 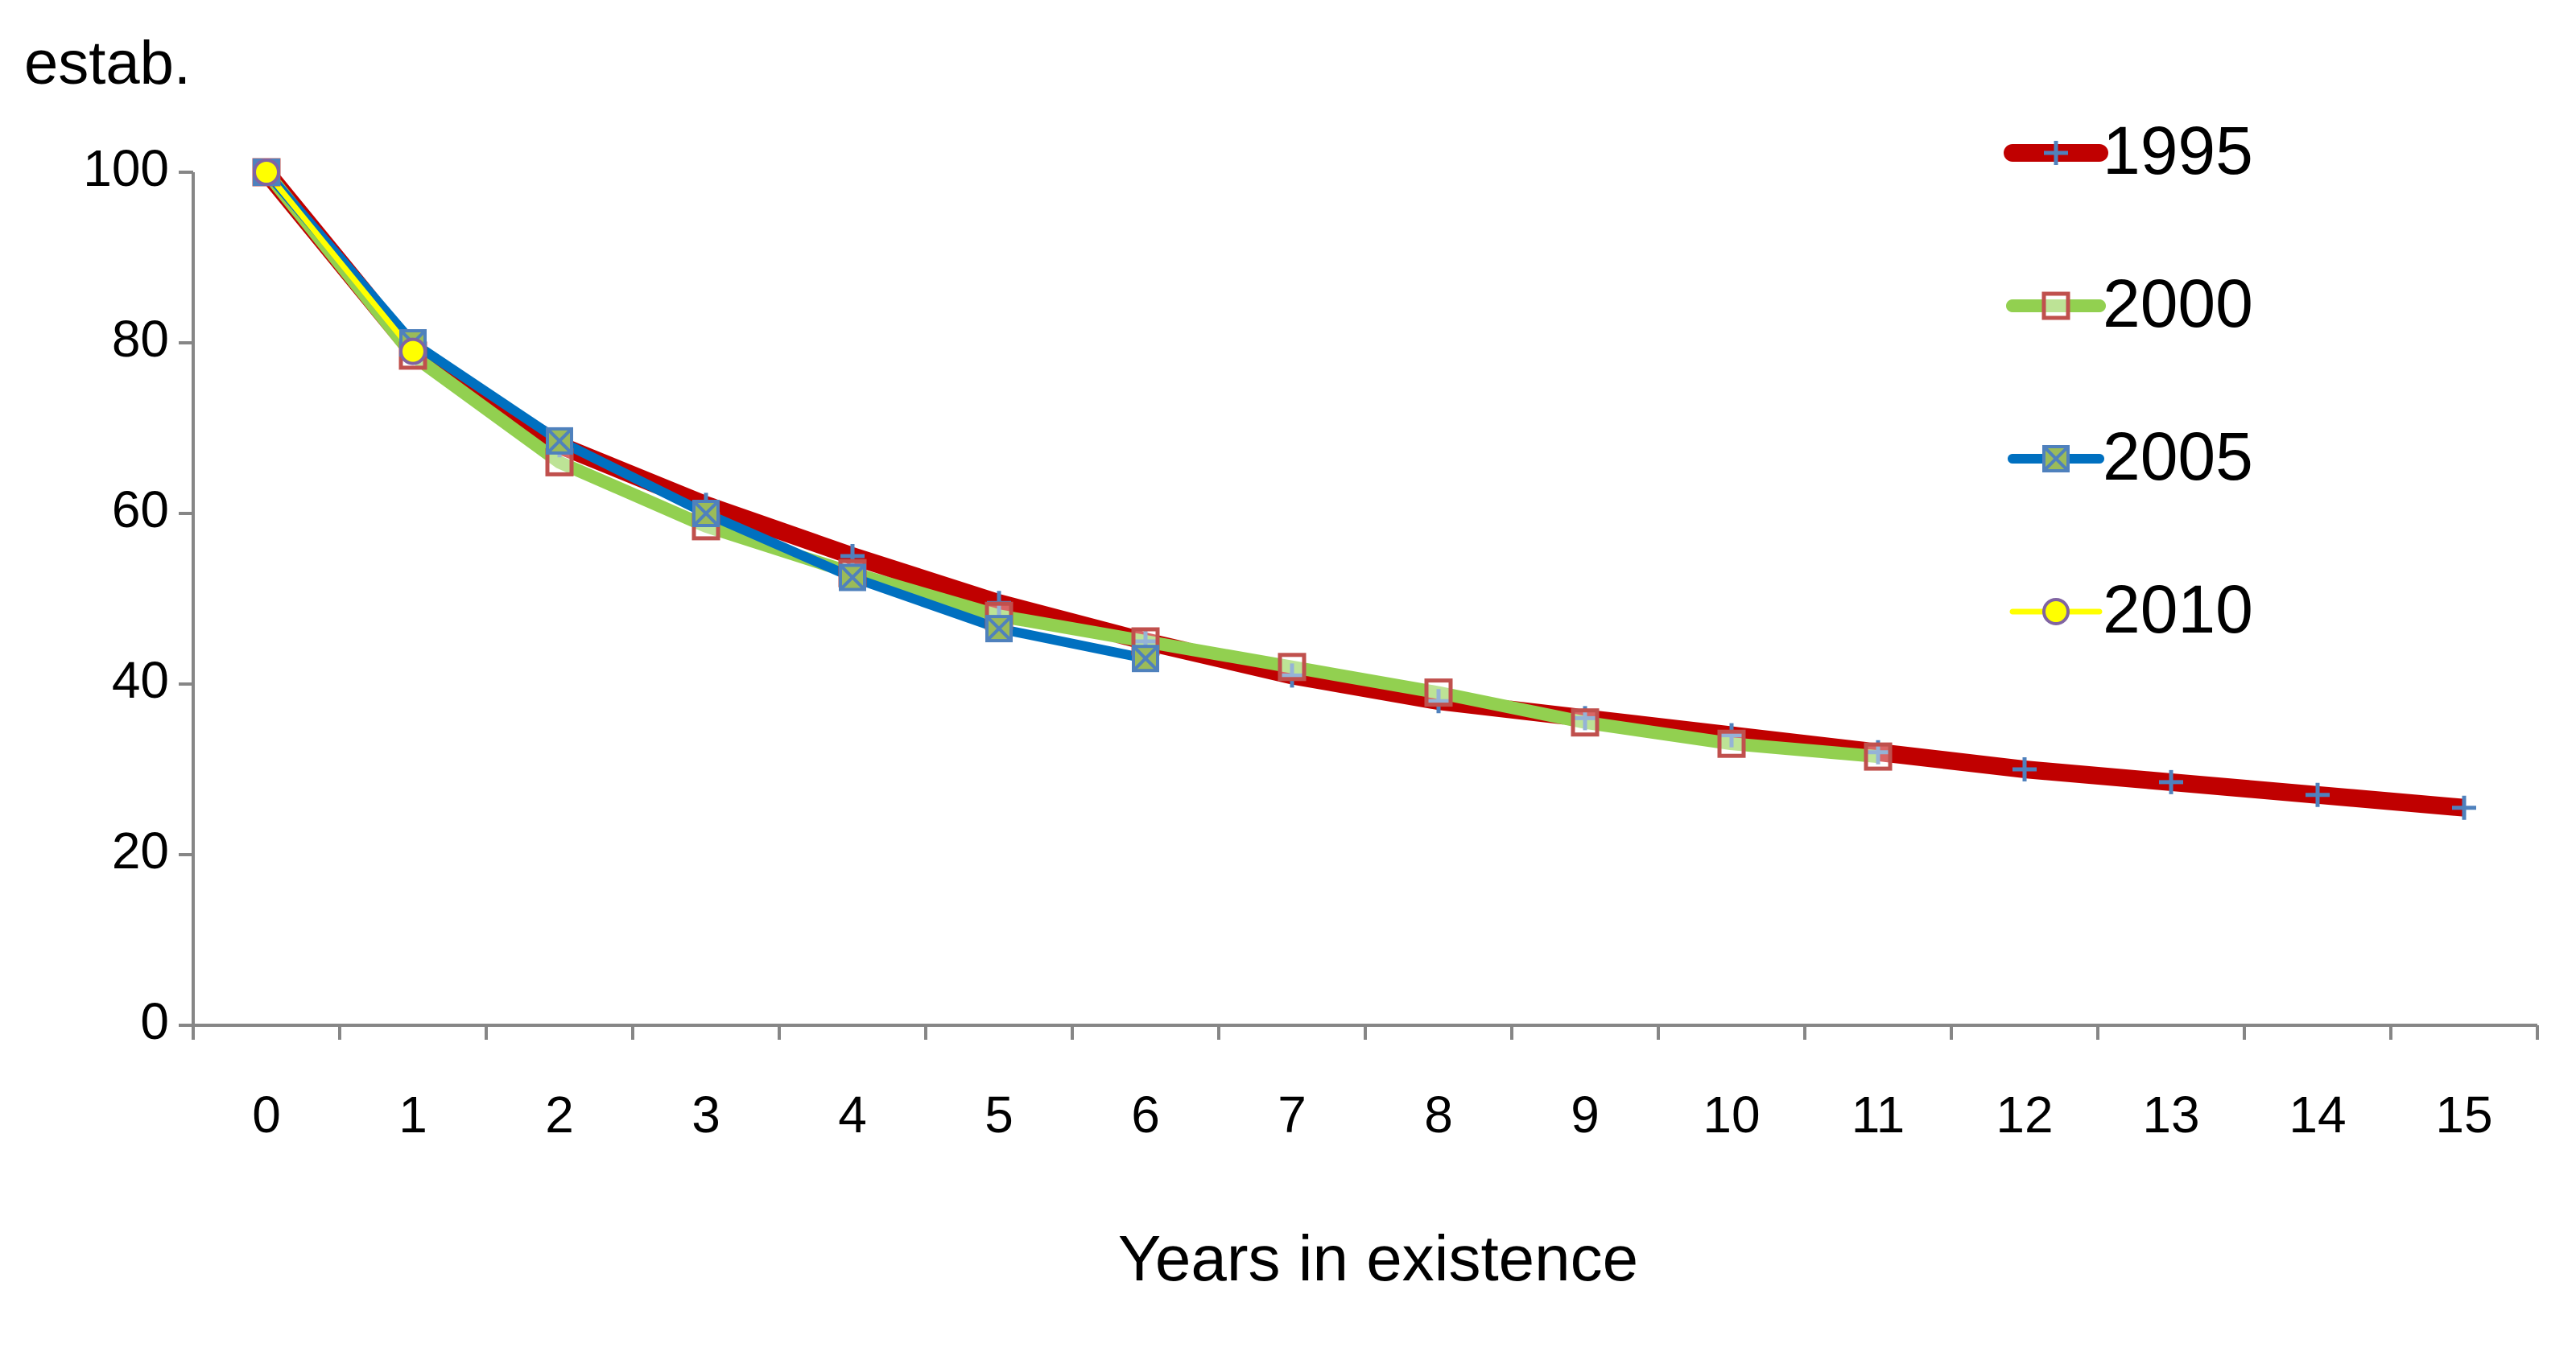 I want to click on x-tick-label: 11, so click(x=1878, y=1115).